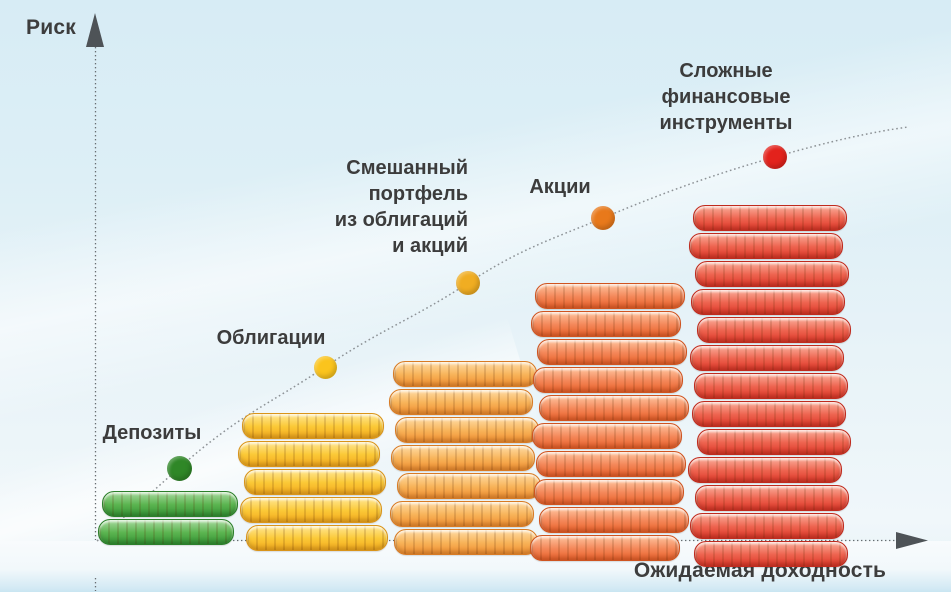 The height and width of the screenshot is (592, 951). Describe the element at coordinates (271, 338) in the screenshot. I see `instrument-label-bonds: Облигации` at that location.